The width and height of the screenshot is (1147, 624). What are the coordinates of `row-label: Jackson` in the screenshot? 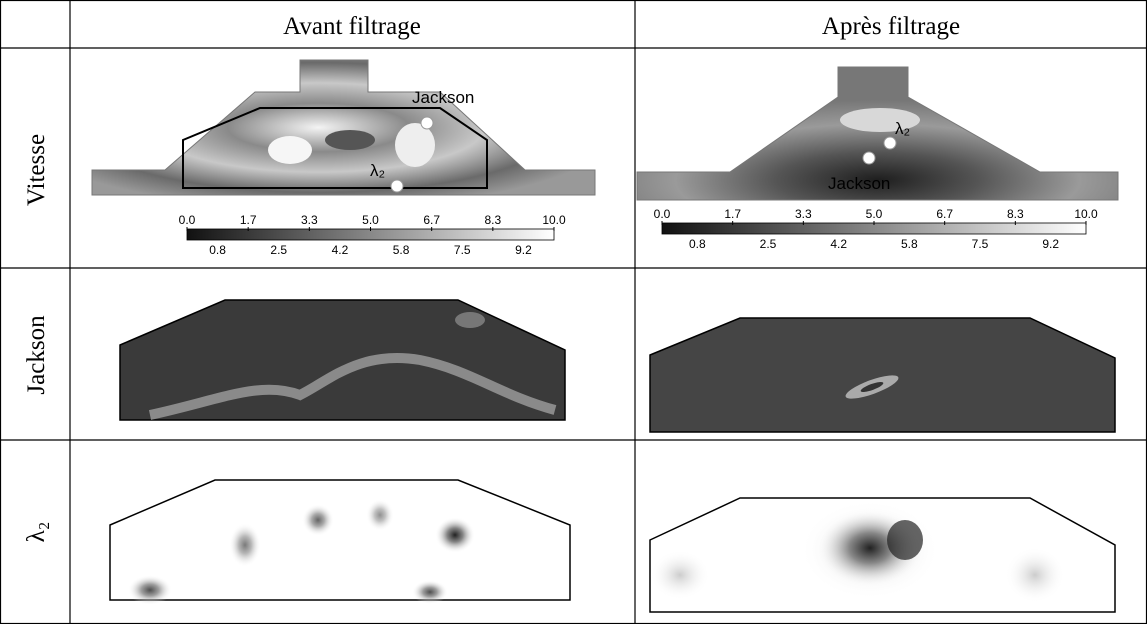 It's located at (36, 355).